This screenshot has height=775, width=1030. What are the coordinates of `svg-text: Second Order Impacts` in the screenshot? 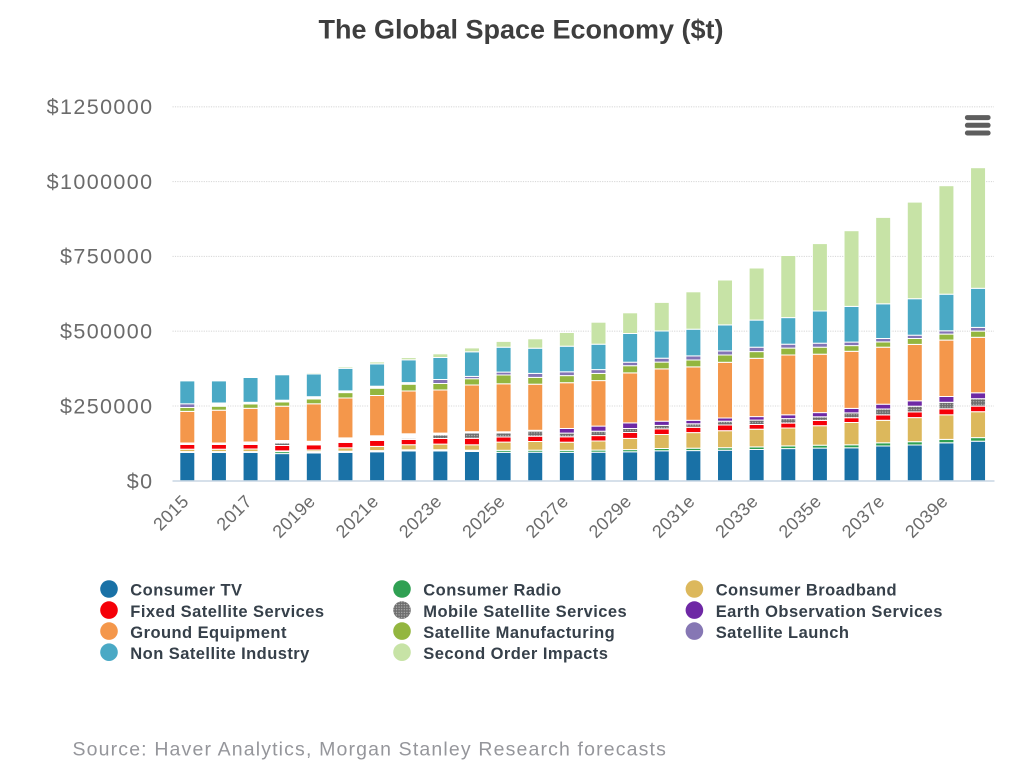 It's located at (515, 654).